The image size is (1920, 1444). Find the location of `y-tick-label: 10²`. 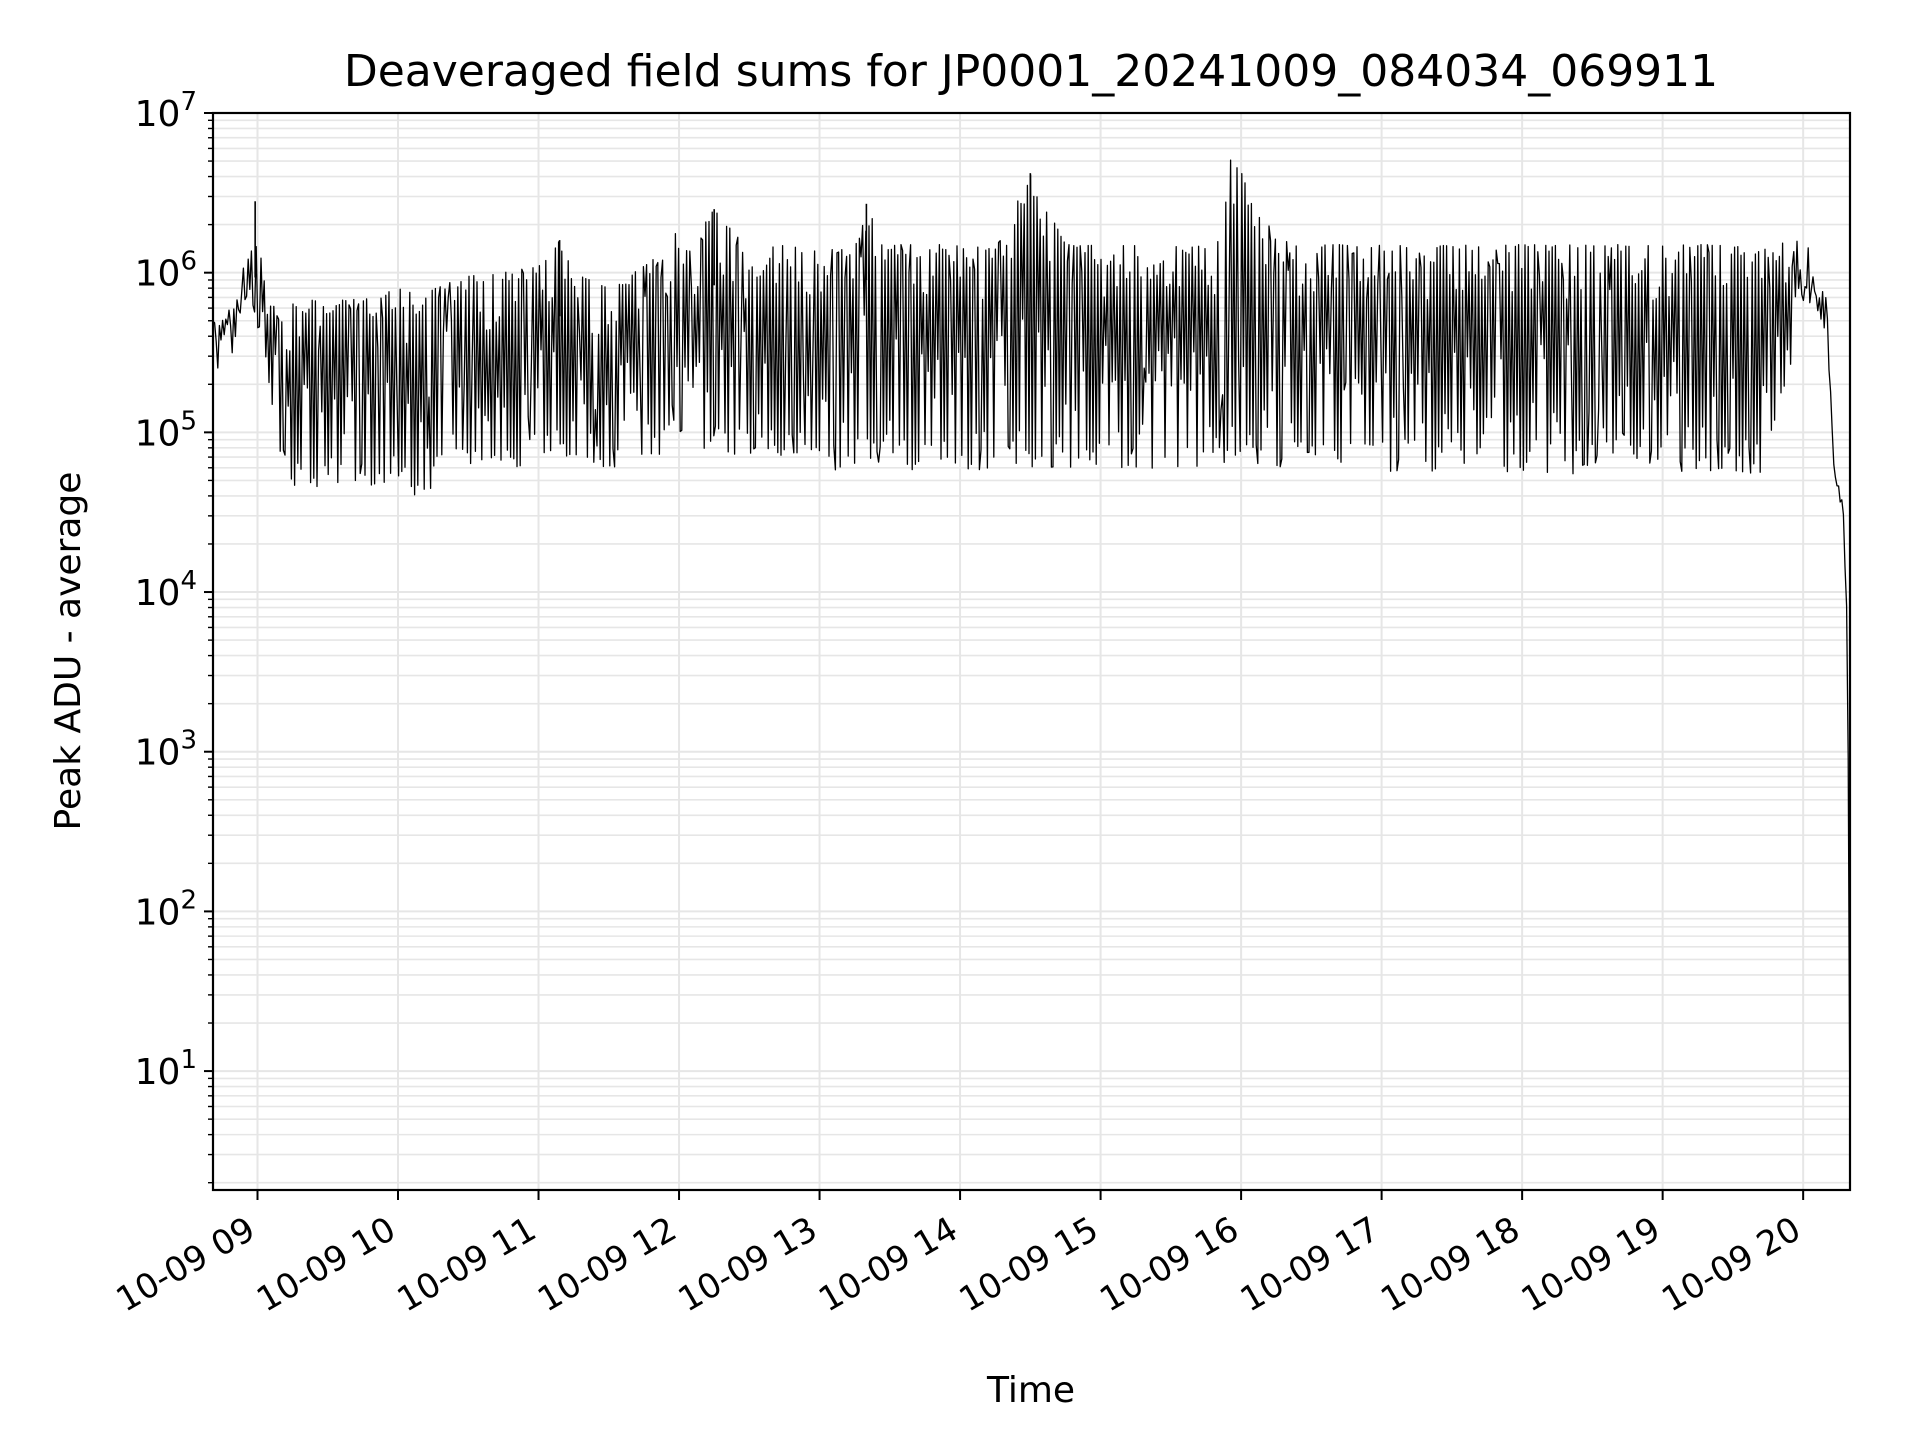

y-tick-label: 10² is located at coordinates (166, 909).